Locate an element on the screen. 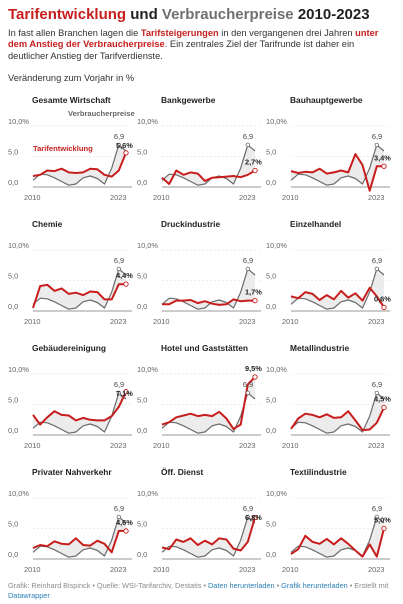 The image size is (403, 604). desc-part-4: unter dem Anstieg der Verbraucherpreise is located at coordinates (193, 39).